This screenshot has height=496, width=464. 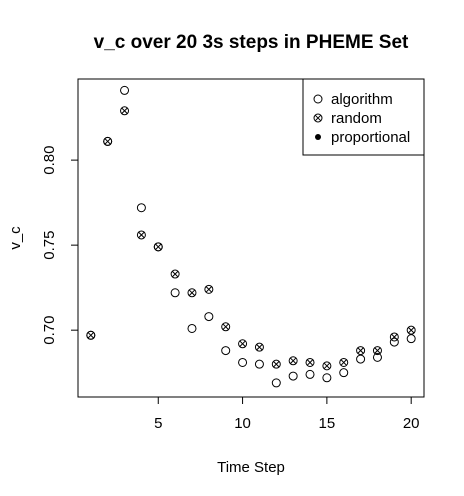 I want to click on y-axis-label: v_c, so click(x=15, y=238).